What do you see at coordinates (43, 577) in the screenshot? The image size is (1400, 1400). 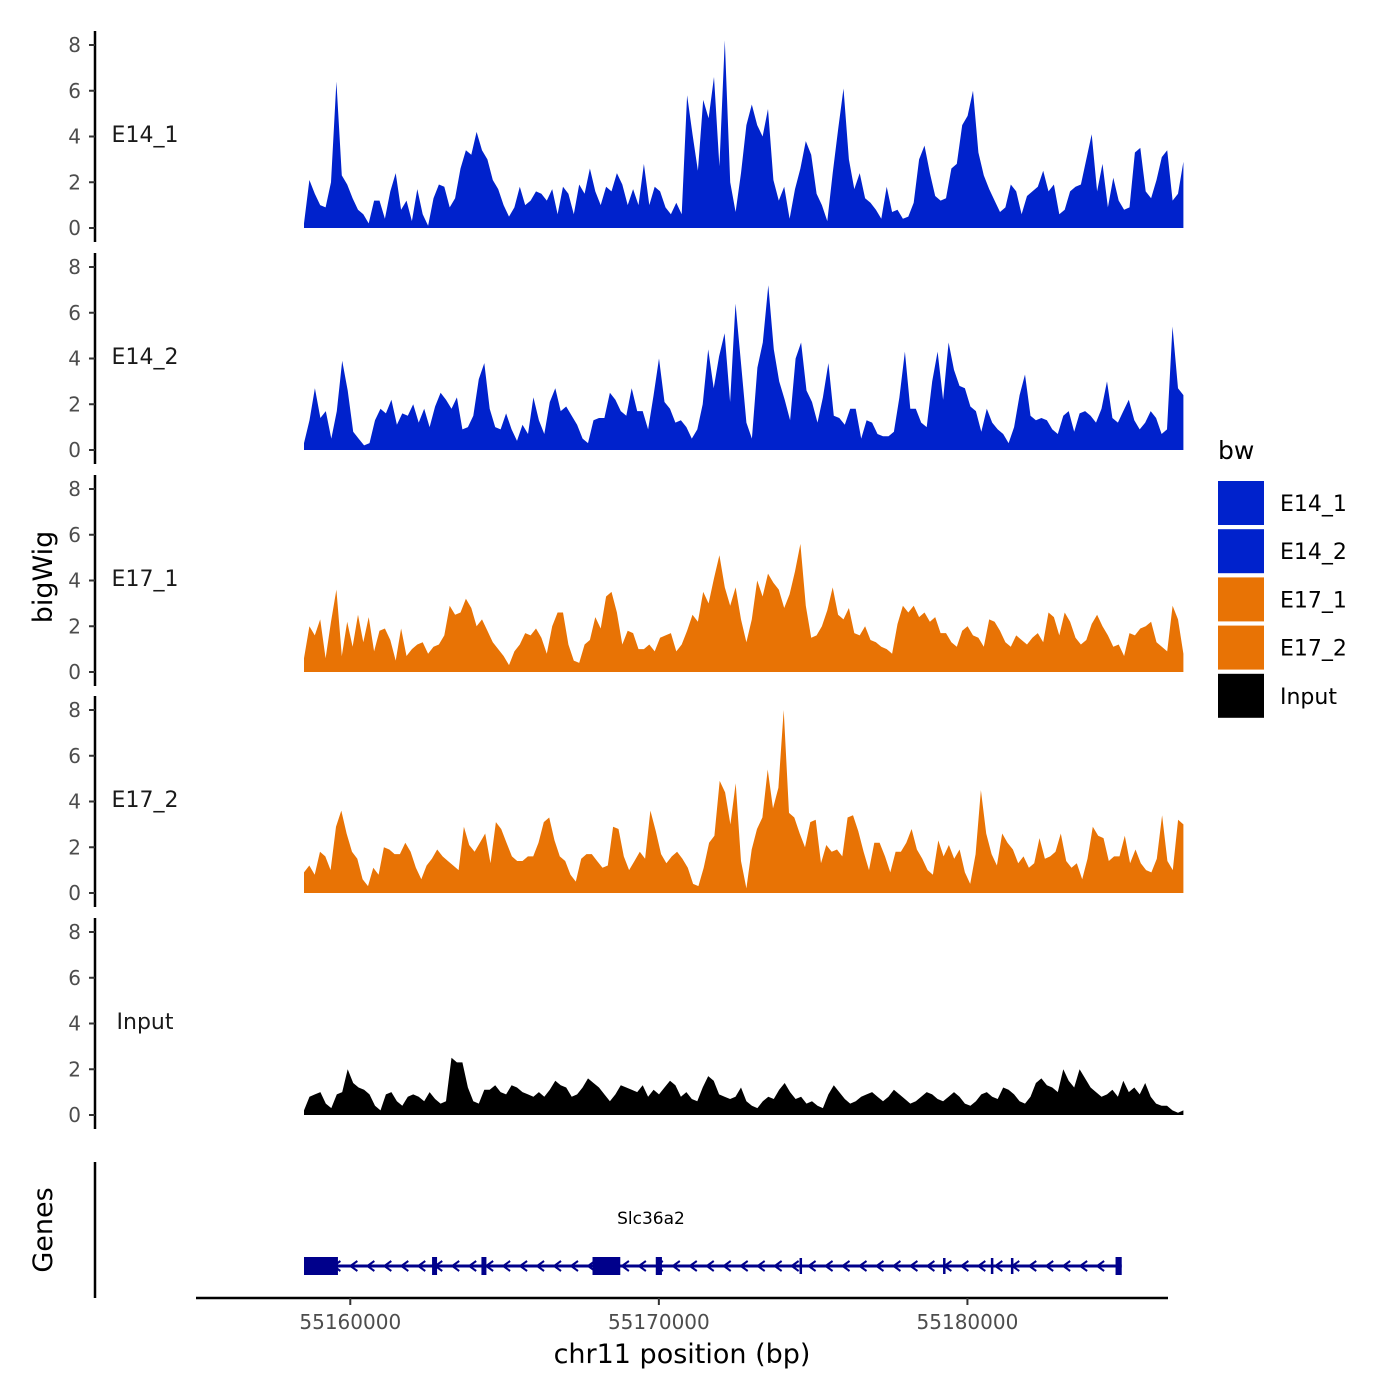 I see `y-axis-title: bigWig` at bounding box center [43, 577].